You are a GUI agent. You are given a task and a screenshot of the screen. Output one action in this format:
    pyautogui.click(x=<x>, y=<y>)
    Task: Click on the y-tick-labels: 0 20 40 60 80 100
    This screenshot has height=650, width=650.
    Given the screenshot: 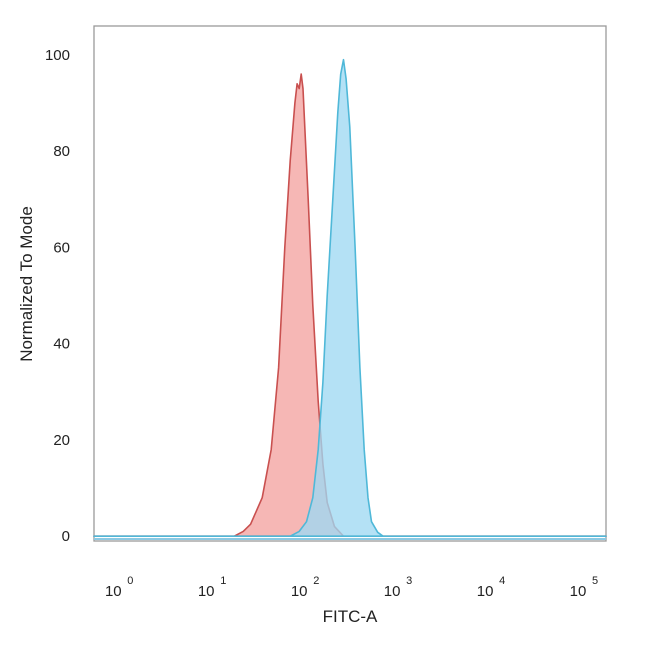 What is the action you would take?
    pyautogui.click(x=57, y=296)
    